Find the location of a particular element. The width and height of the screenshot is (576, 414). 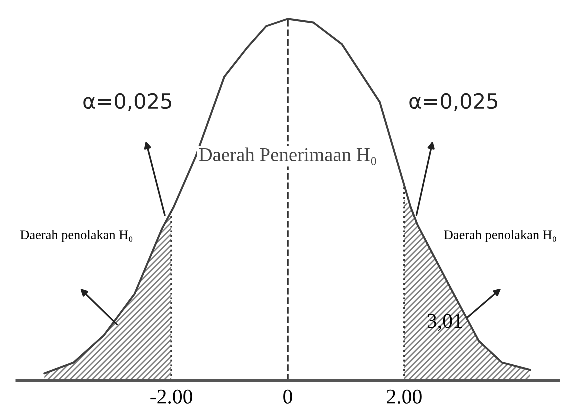

annotation: Daerah Penerimaan H₀ is located at coordinates (287, 157).